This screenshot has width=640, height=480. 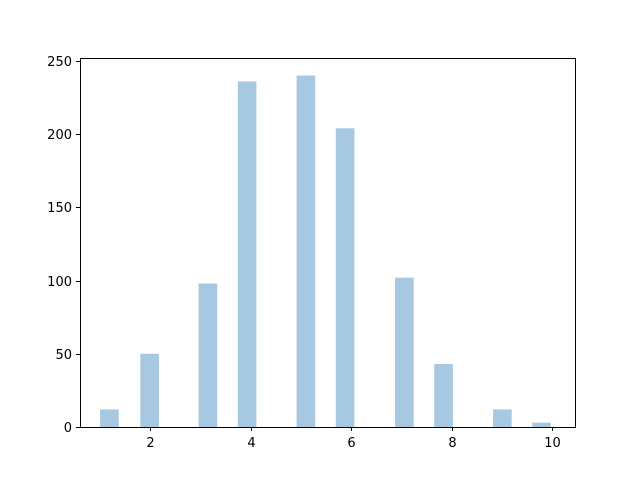 I want to click on y-tick-label: 0, so click(x=68, y=428).